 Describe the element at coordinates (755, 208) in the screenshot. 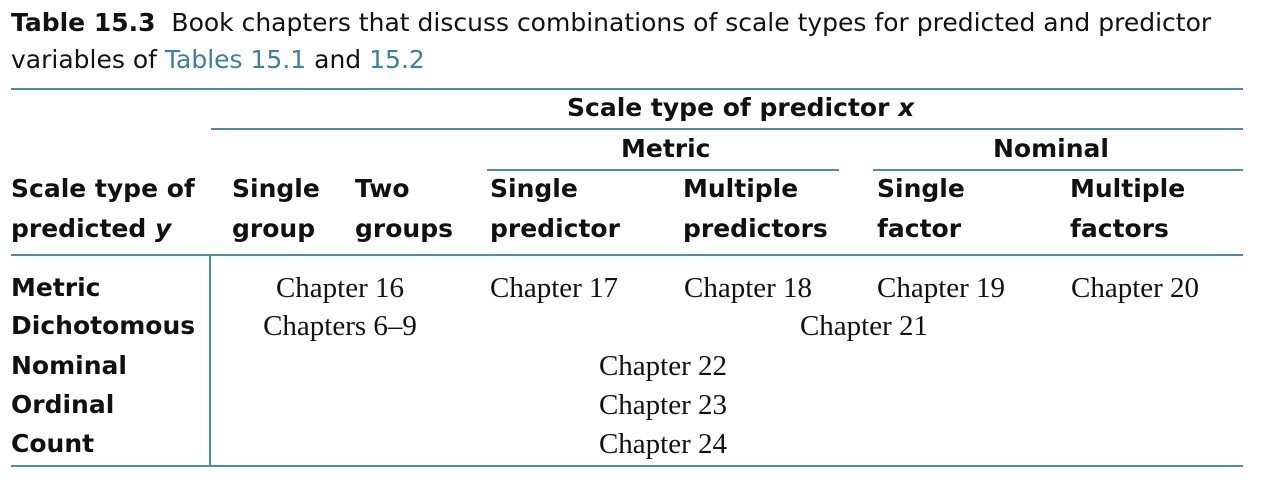

I see `col-header-multiple-predictors: Multiple predictors` at that location.